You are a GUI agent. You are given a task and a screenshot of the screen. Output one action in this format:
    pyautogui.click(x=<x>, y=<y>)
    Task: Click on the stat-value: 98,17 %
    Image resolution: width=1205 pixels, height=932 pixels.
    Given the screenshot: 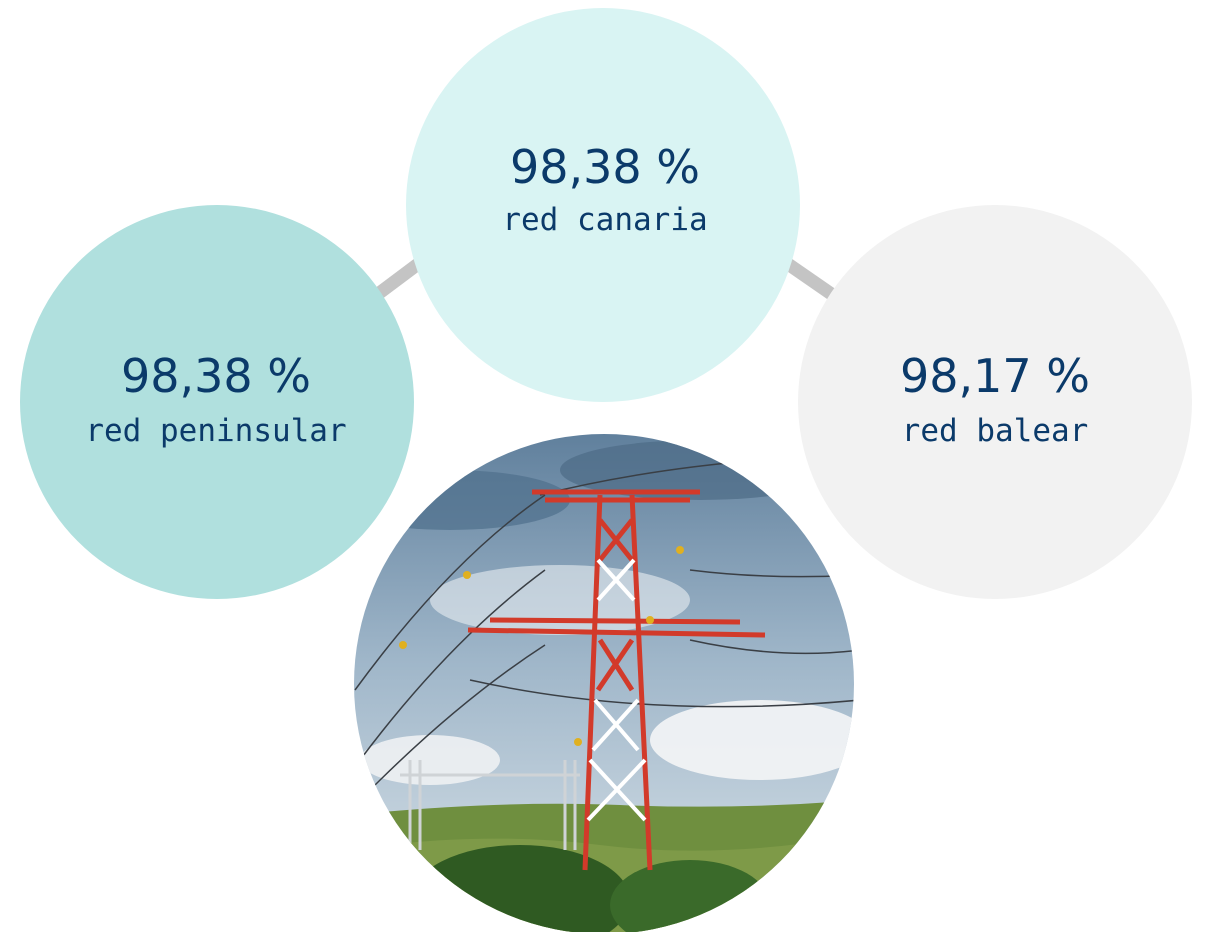 What is the action you would take?
    pyautogui.click(x=995, y=376)
    